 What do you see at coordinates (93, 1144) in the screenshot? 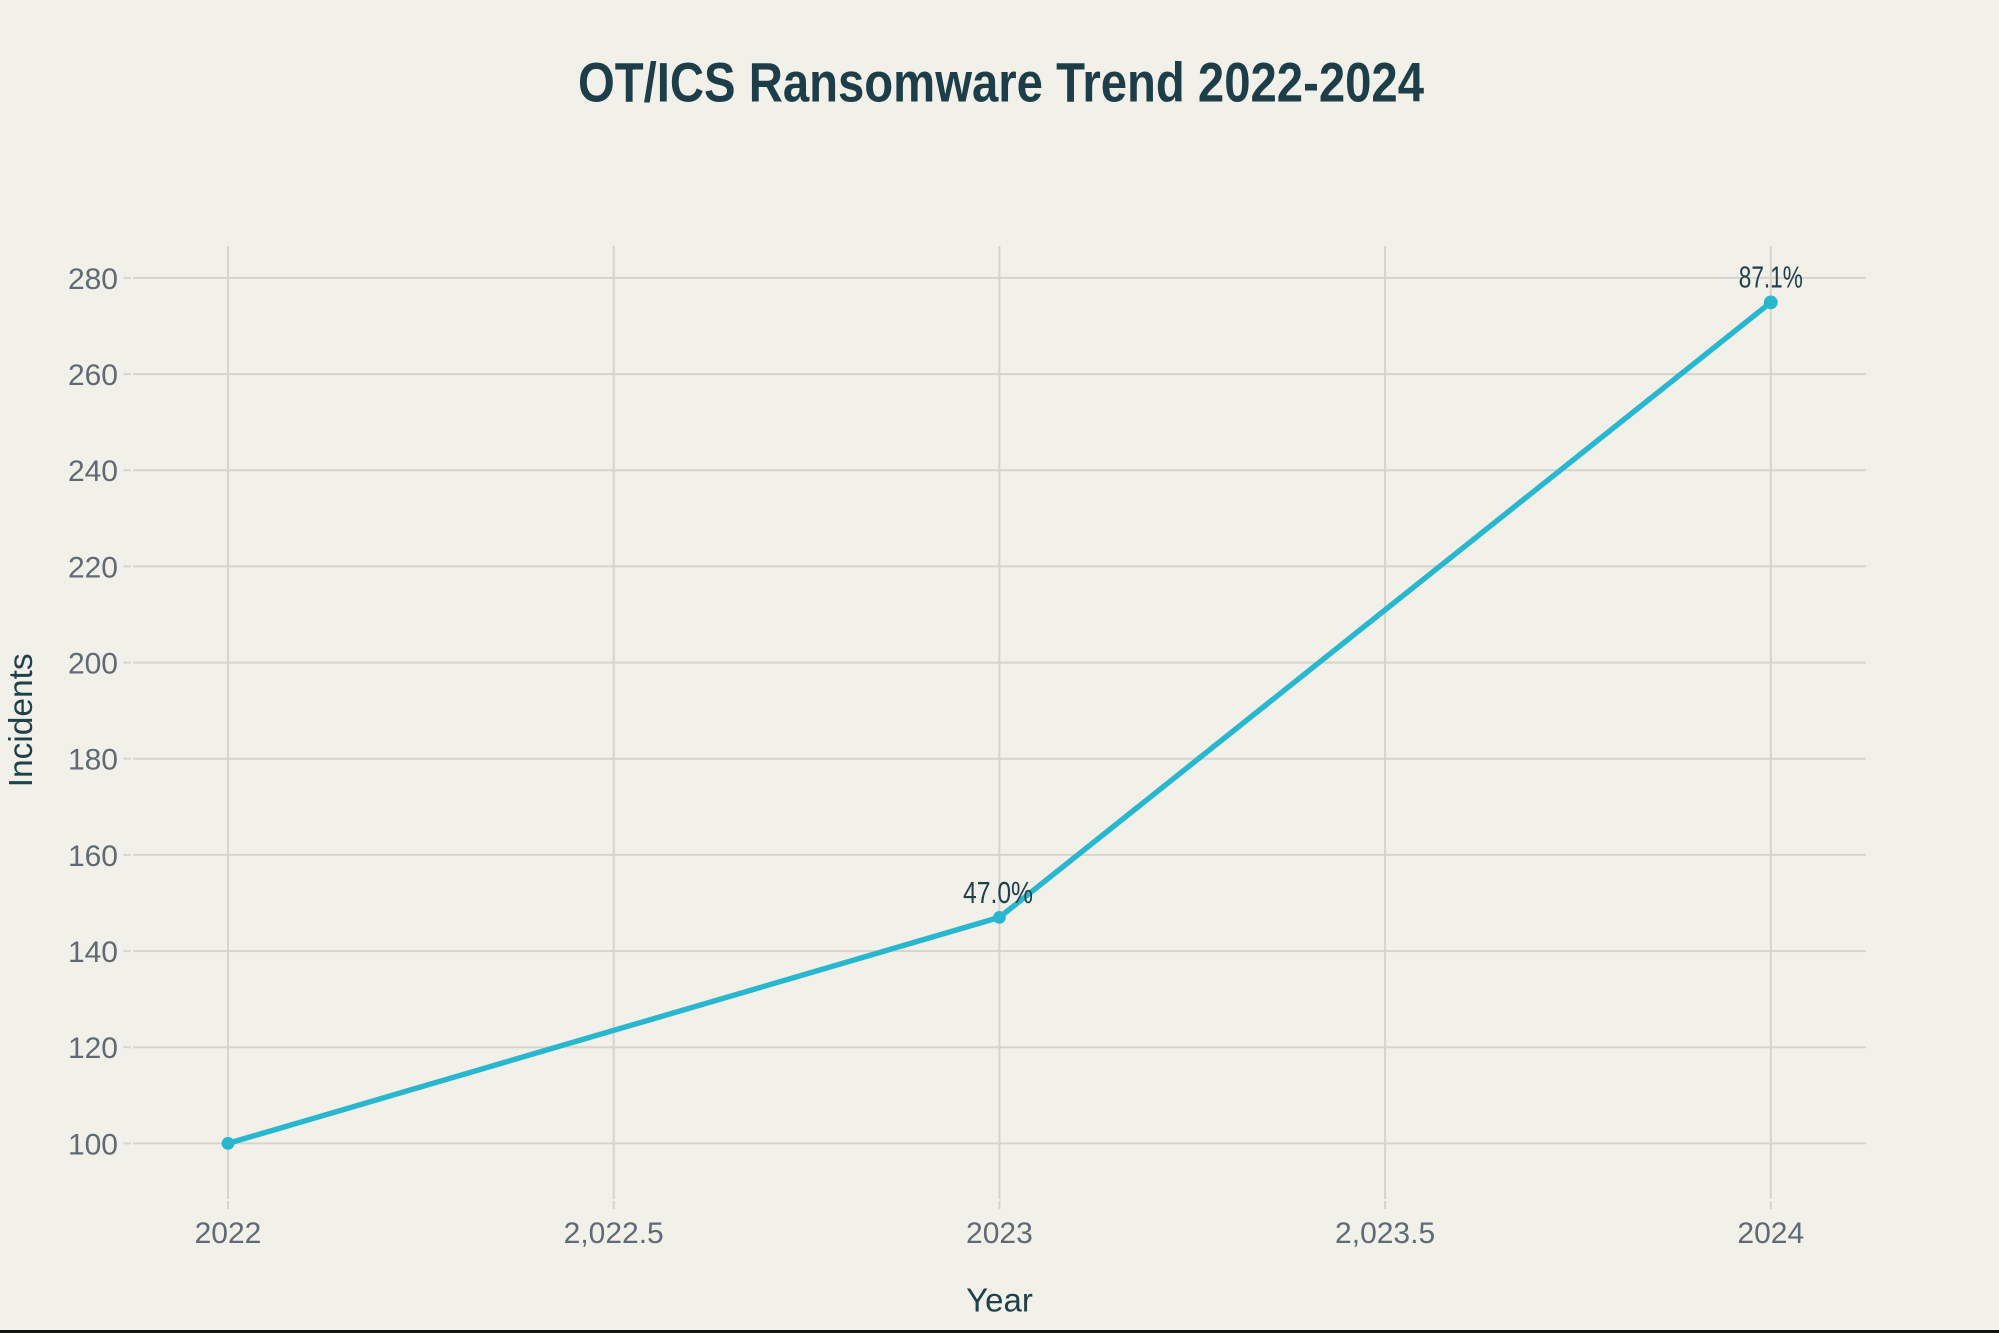
I see `svg-text: 100` at bounding box center [93, 1144].